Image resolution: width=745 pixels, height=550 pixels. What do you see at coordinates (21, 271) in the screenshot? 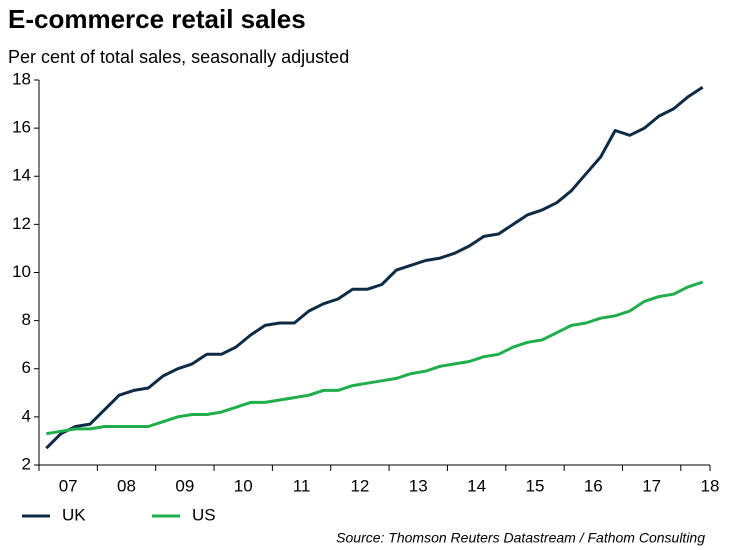
I see `y-tick-label: 10` at bounding box center [21, 271].